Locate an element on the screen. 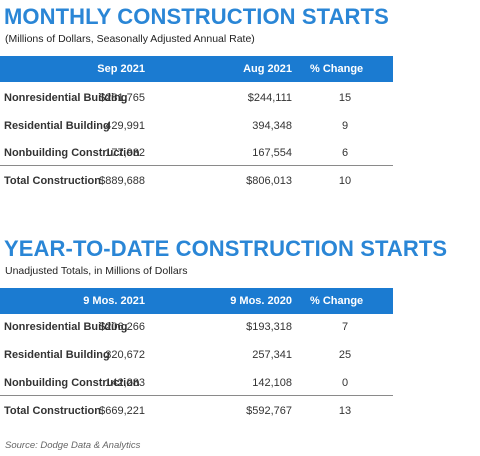 Image resolution: width=480 pixels, height=456 pixels. row-value-current: $206,266 is located at coordinates (122, 327).